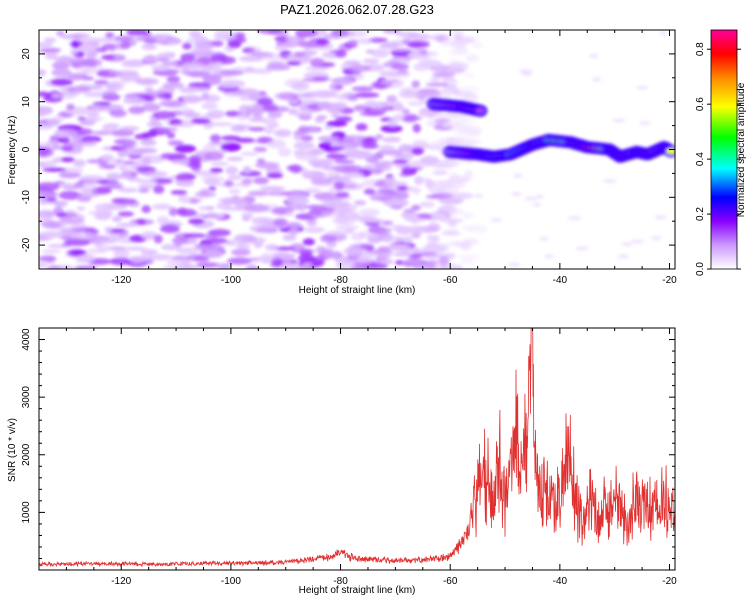  I want to click on snr-y-label: SNR (10 * v/v), so click(12, 450).